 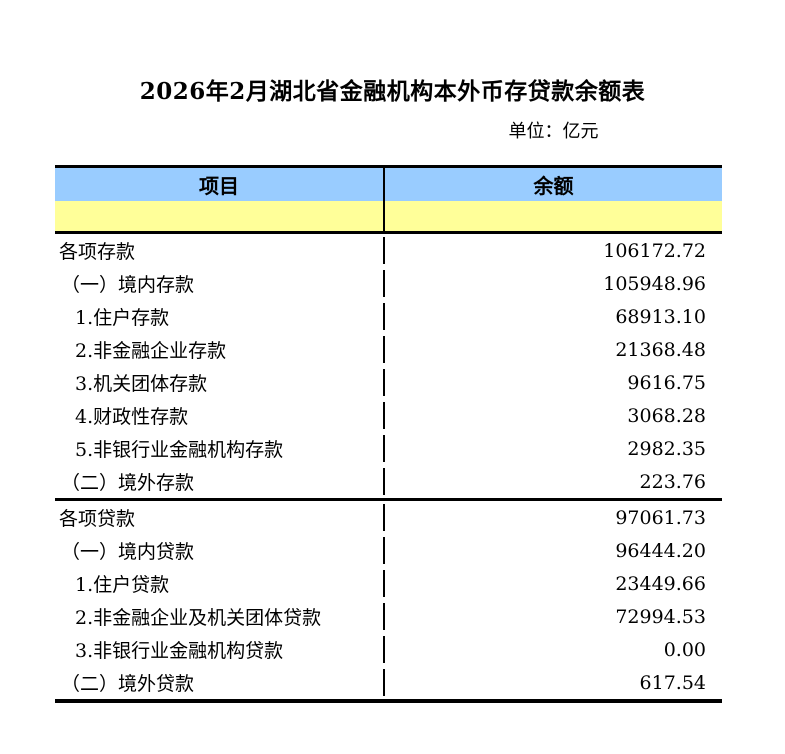 I want to click on page-title: 2026年2月湖北省金融机构本外币存贷款余额表, so click(x=392, y=92).